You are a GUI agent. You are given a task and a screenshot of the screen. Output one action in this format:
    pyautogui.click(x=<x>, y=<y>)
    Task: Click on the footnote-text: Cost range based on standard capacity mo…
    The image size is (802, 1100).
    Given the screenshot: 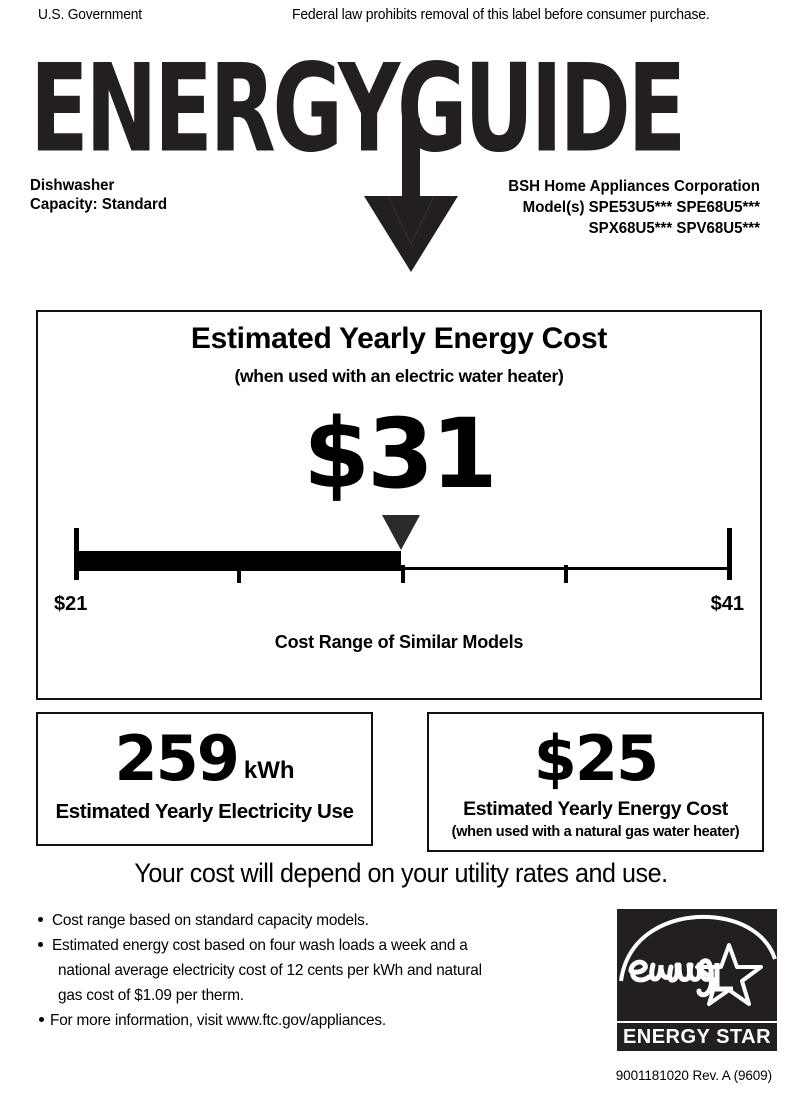 What is the action you would take?
    pyautogui.click(x=210, y=920)
    